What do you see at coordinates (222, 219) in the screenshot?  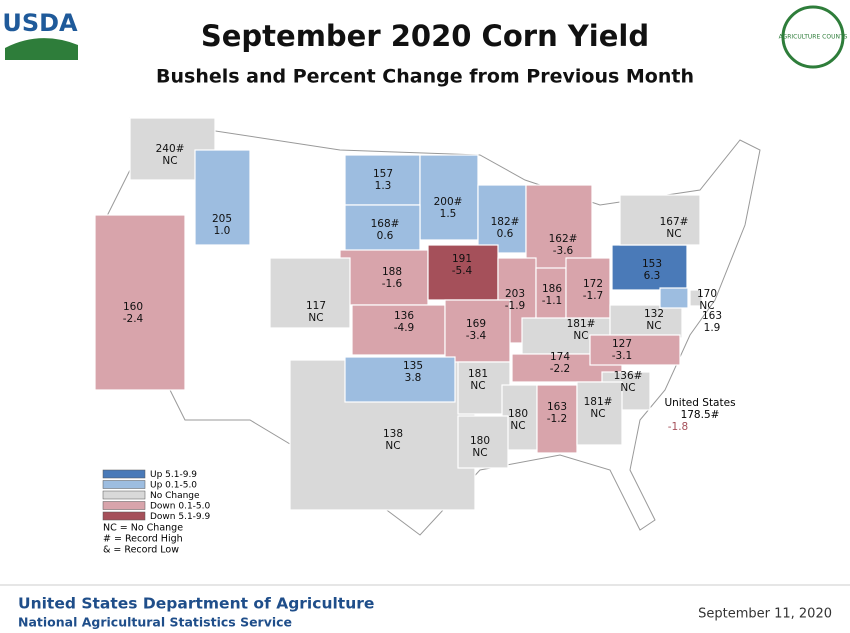 I see `state-yield: 205` at bounding box center [222, 219].